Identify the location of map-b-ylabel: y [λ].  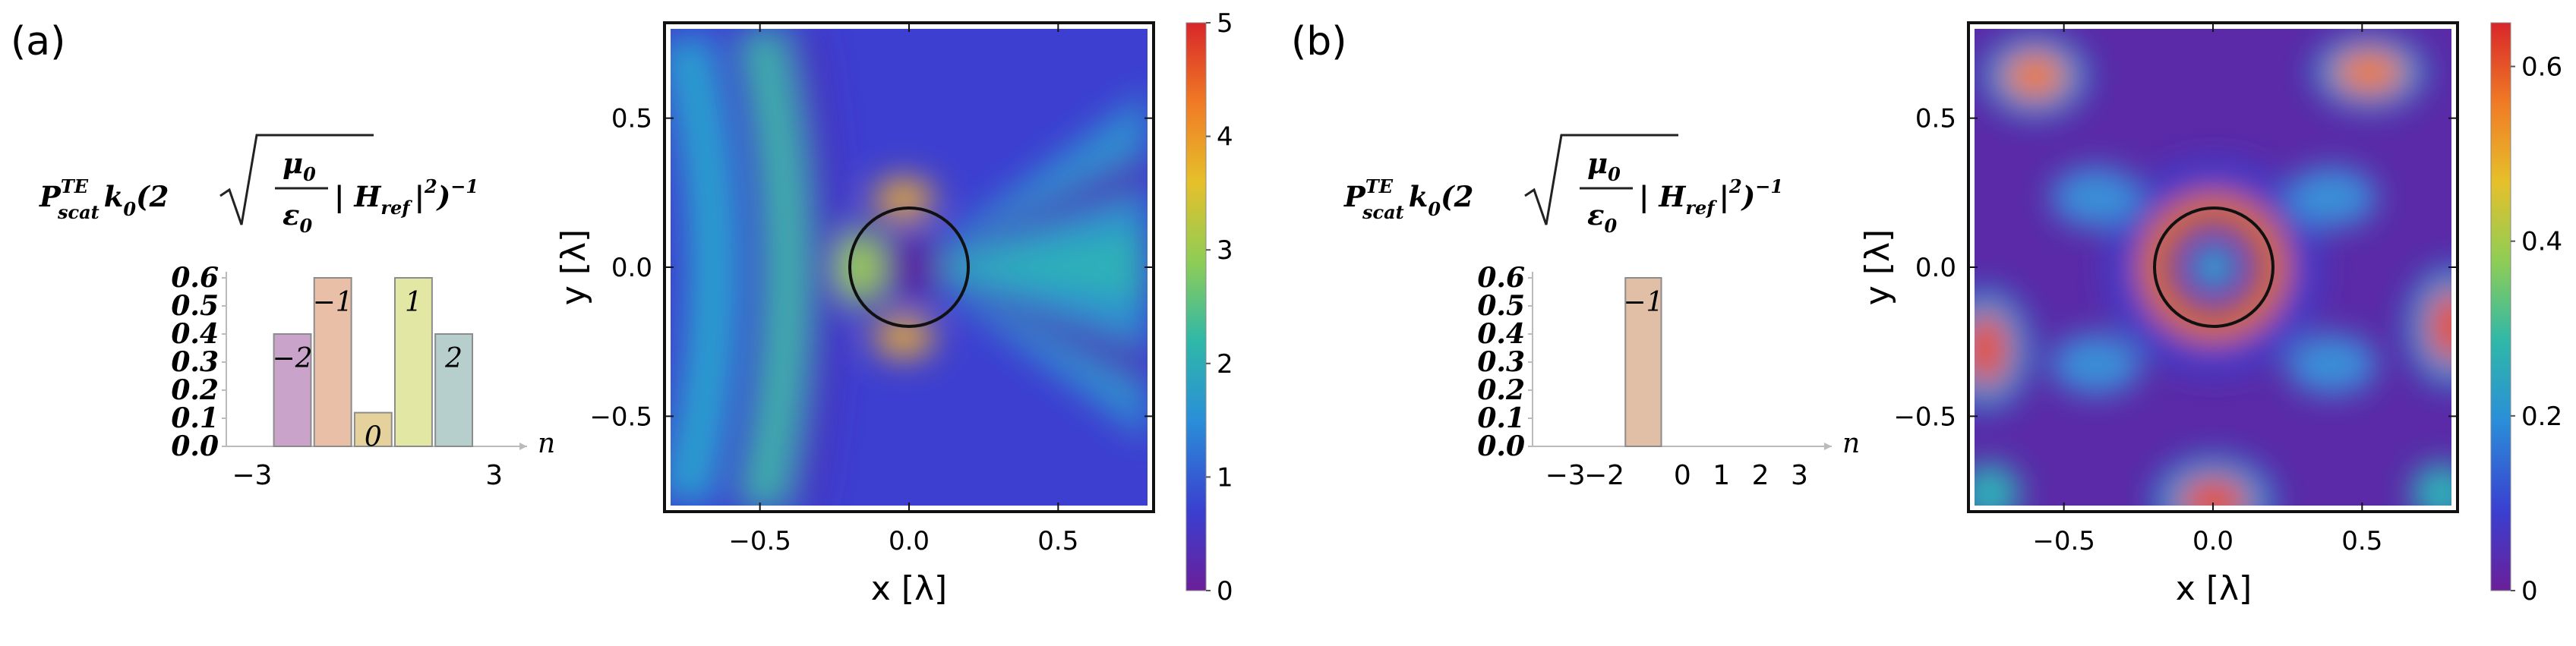
(1878, 267).